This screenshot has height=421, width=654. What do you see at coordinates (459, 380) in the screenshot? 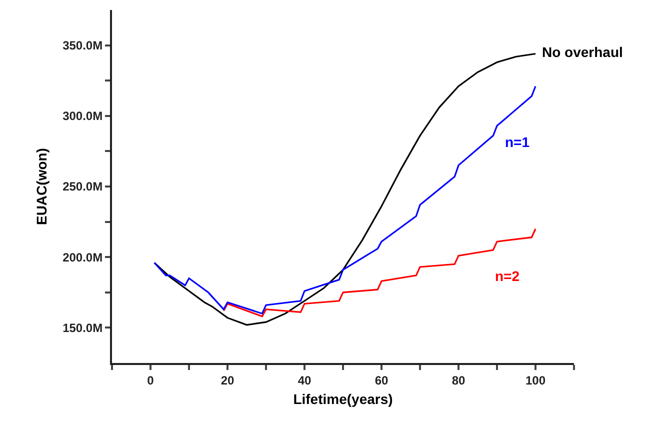
I see `x-tick-label: 80` at bounding box center [459, 380].